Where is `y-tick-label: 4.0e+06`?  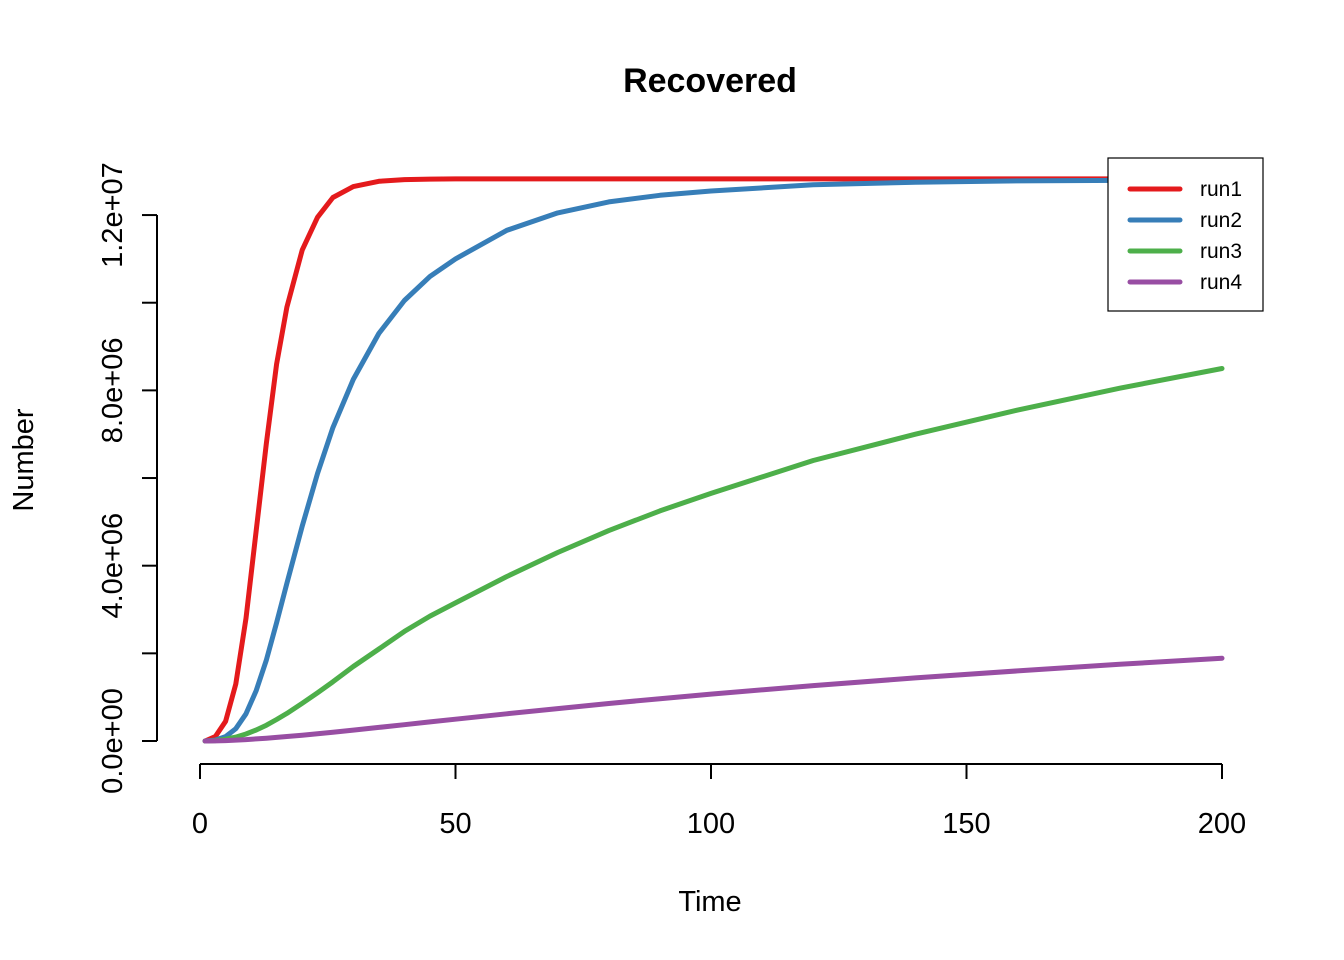
y-tick-label: 4.0e+06 is located at coordinates (113, 566).